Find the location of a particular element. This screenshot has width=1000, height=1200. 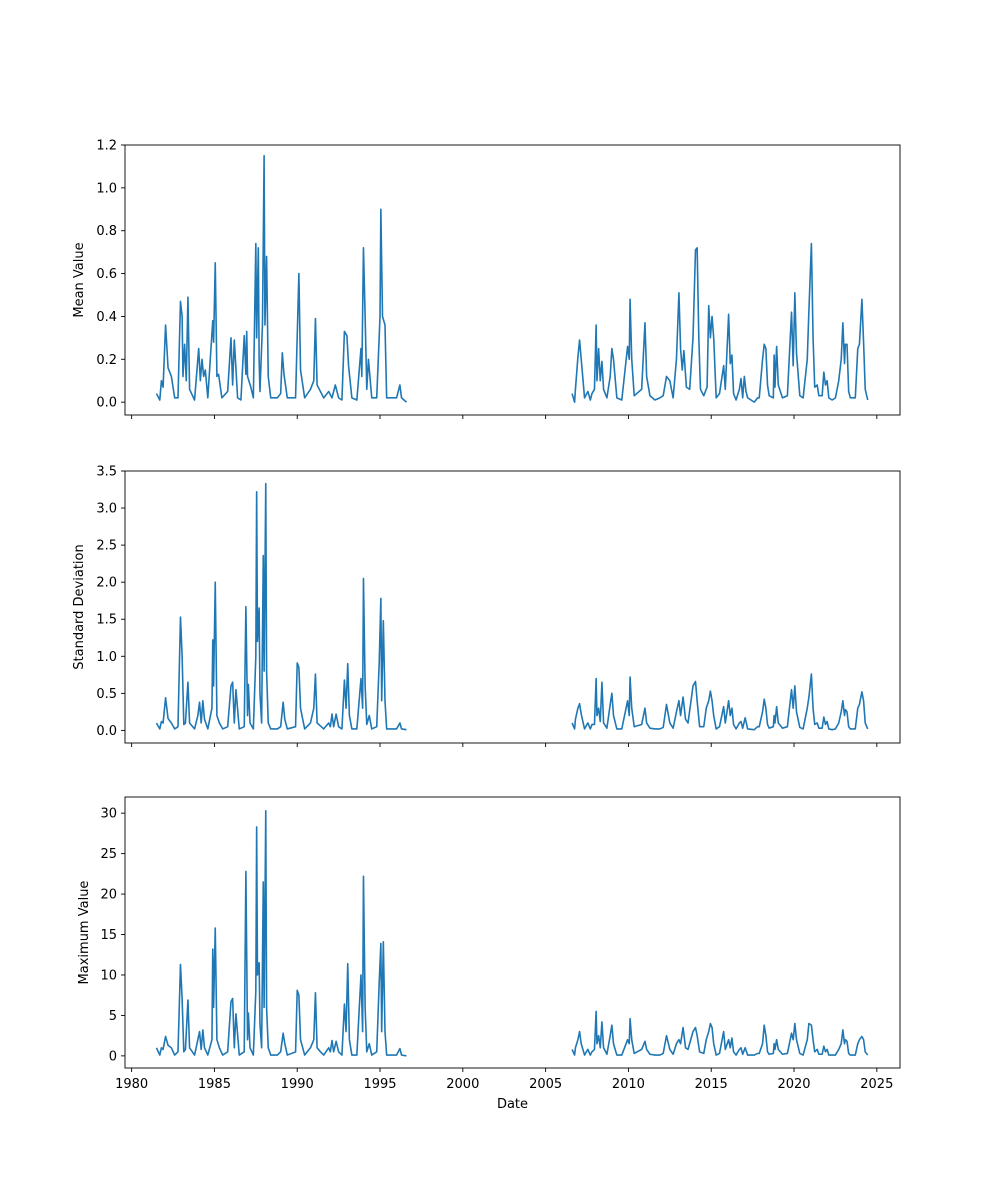

y-tick-label: 15 is located at coordinates (108, 935).